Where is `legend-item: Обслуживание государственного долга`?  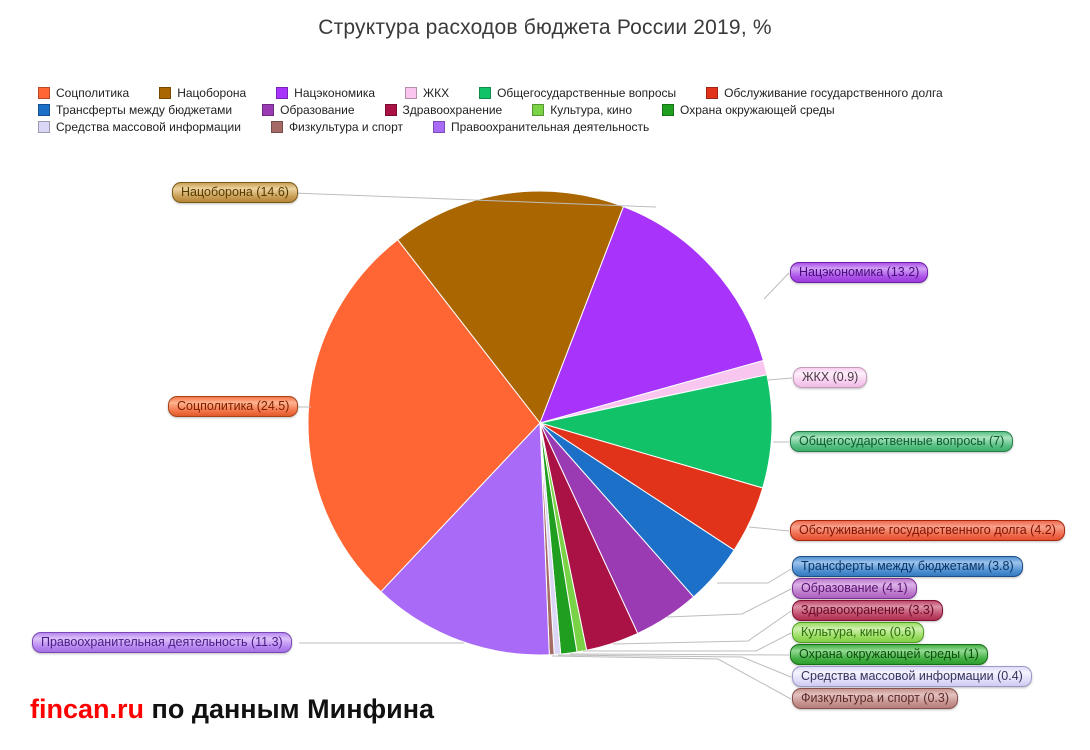 legend-item: Обслуживание государственного долга is located at coordinates (824, 93).